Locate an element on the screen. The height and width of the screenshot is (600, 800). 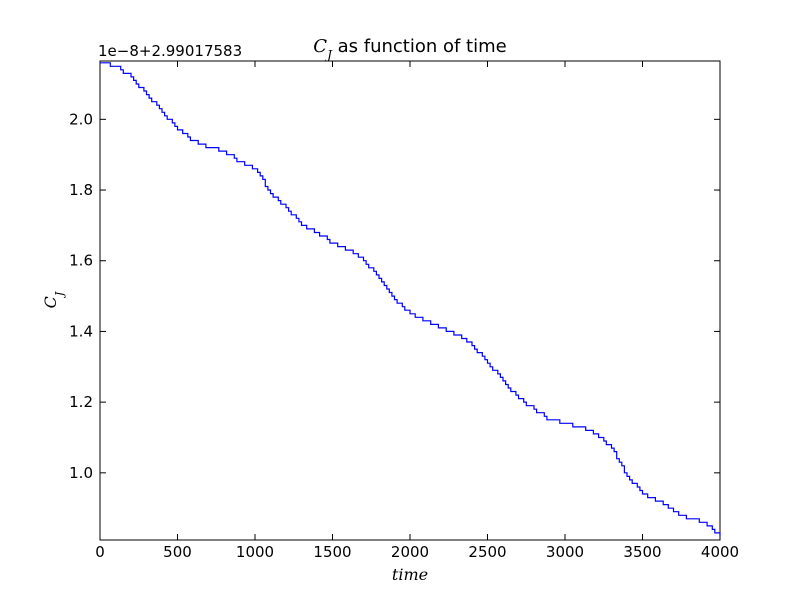
title-subscript: J is located at coordinates (328, 55).